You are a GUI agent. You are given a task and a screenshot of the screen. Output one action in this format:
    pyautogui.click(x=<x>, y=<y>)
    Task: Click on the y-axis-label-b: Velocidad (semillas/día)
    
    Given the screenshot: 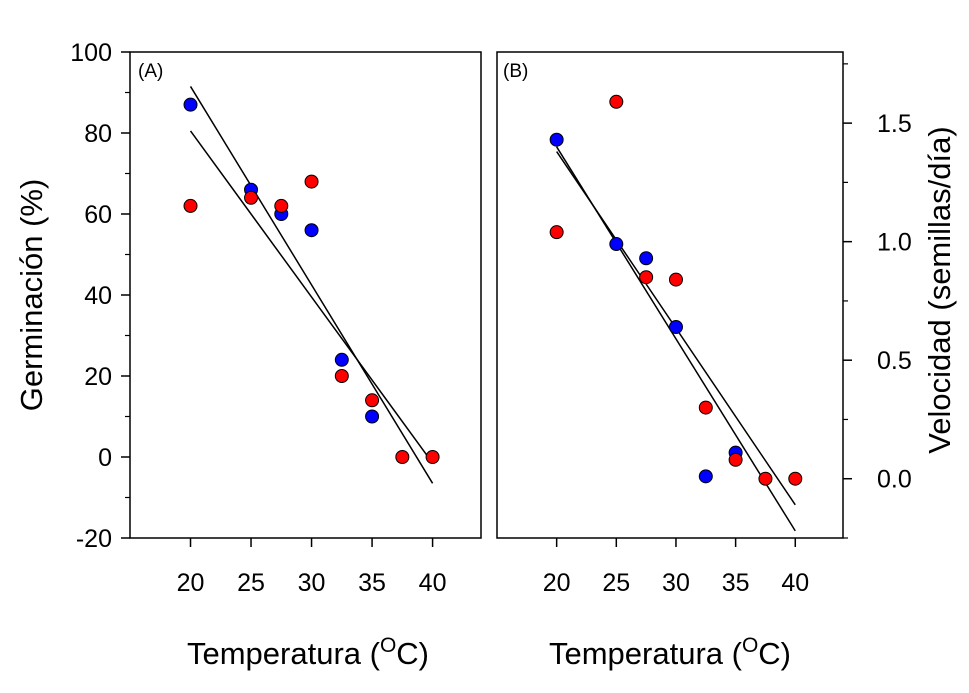 What is the action you would take?
    pyautogui.click(x=939, y=289)
    